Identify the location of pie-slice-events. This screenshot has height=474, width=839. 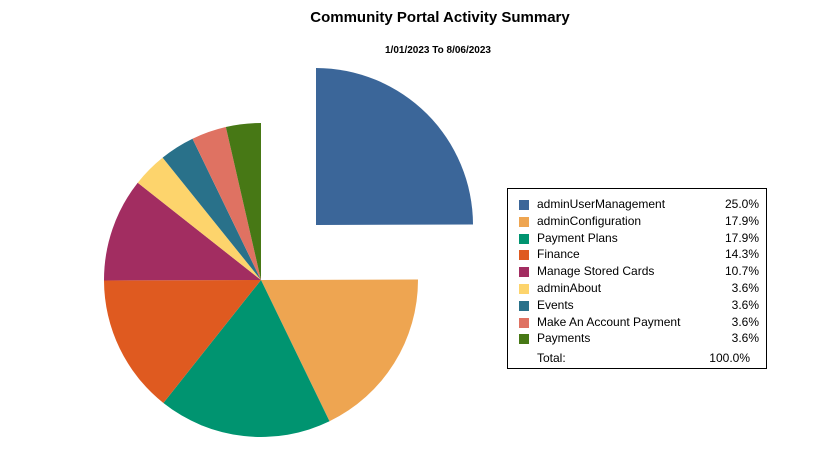
(211, 209).